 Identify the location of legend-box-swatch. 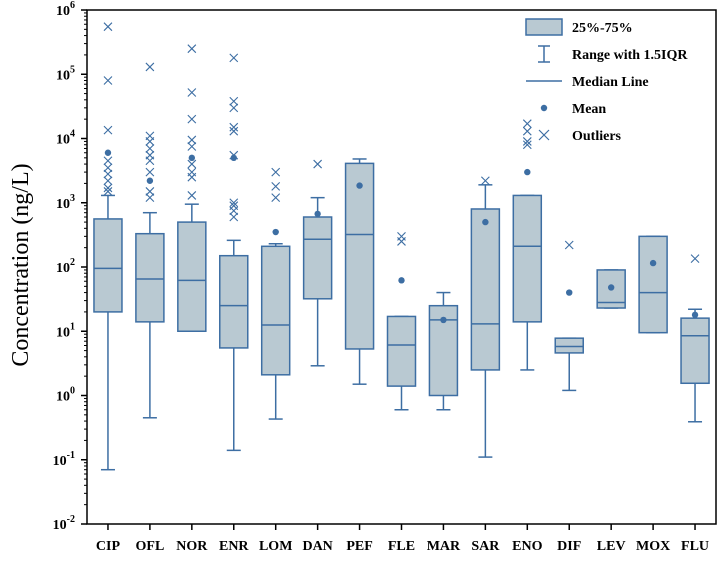
(544, 27).